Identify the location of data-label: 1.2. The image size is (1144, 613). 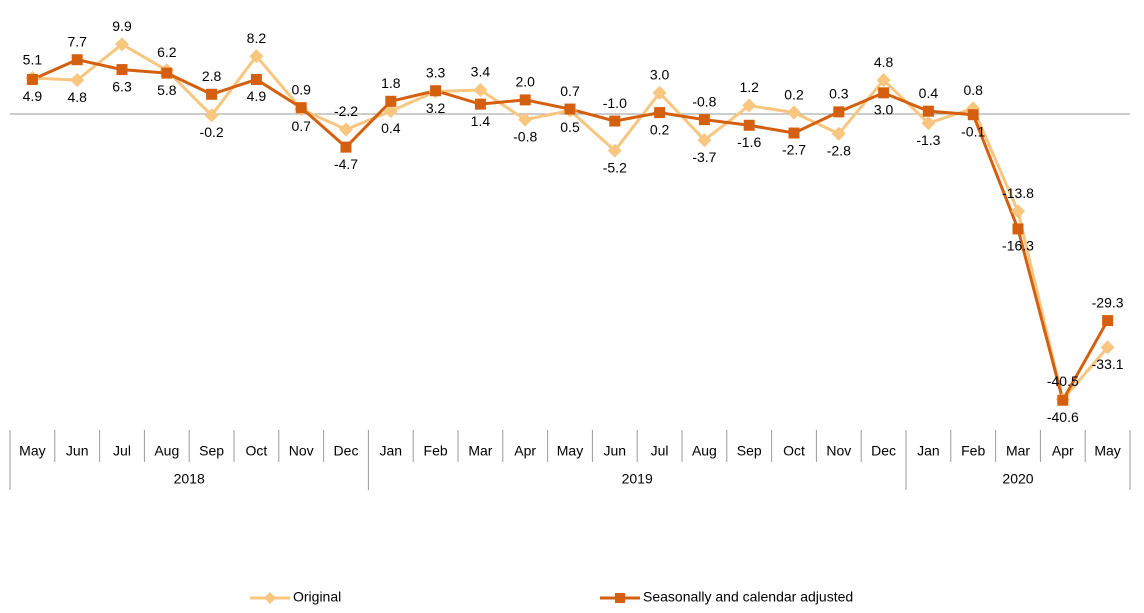
(749, 87).